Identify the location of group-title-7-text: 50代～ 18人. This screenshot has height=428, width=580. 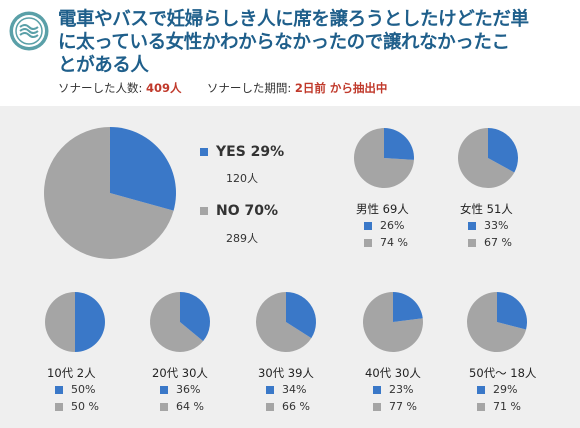
(503, 373).